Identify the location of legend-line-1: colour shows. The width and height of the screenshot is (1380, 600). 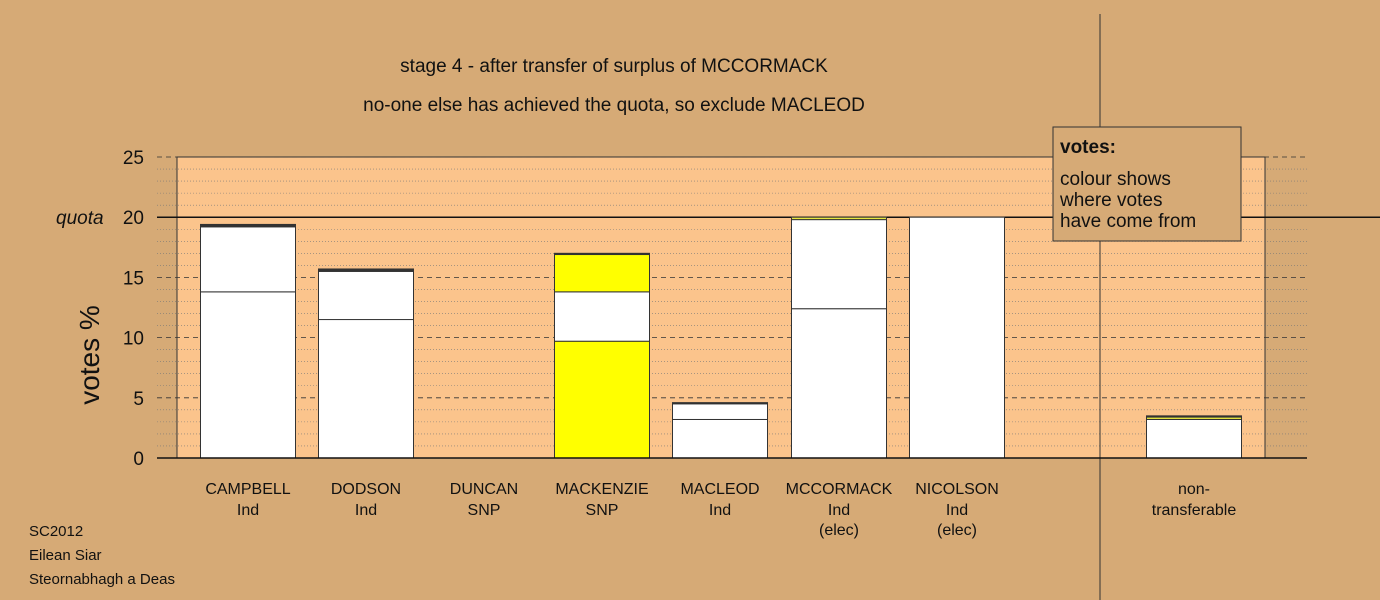
(1115, 179).